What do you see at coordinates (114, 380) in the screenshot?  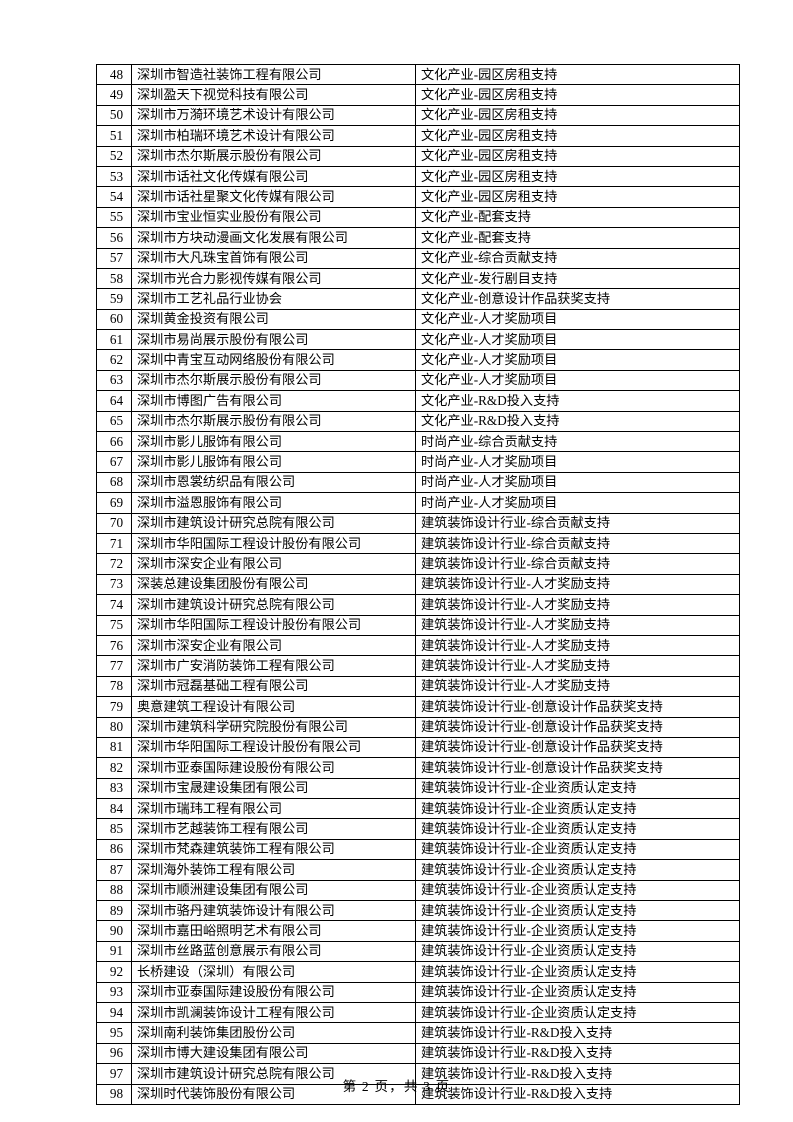 I see `row-index-cell: 63` at bounding box center [114, 380].